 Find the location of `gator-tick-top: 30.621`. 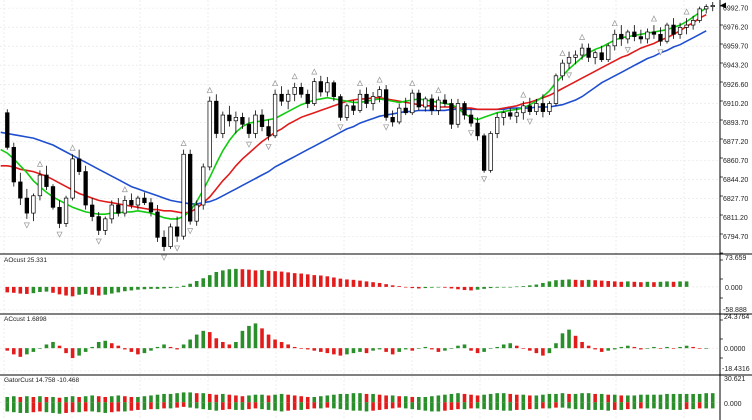

gator-tick-top: 30.621 is located at coordinates (735, 379).